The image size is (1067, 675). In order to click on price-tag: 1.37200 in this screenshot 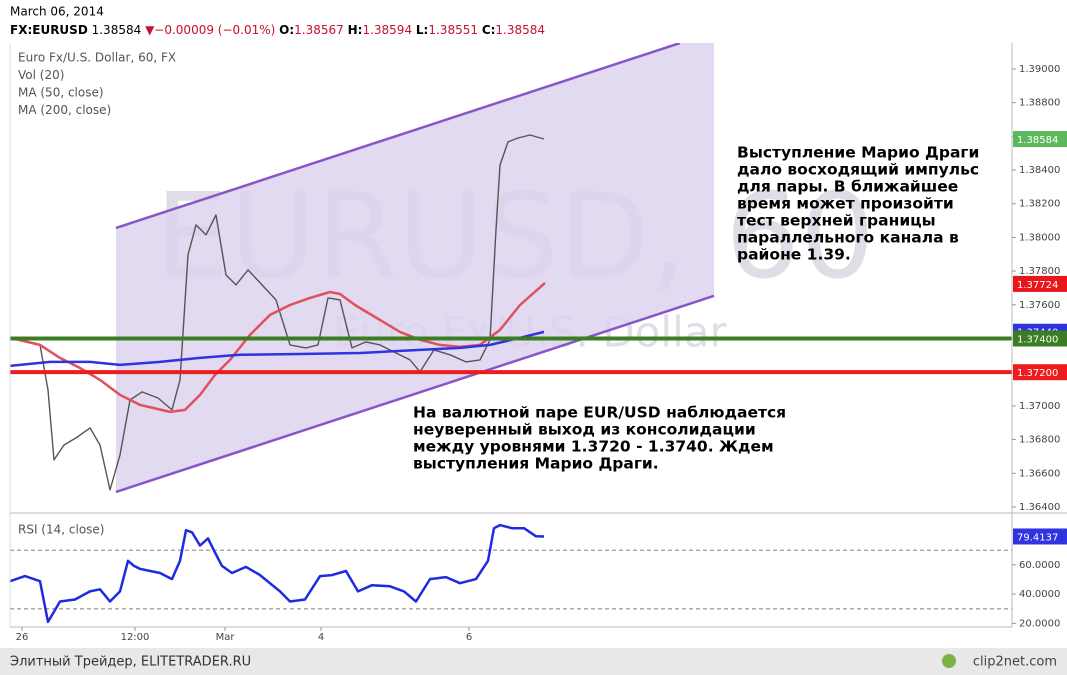, I will do `click(1037, 373)`.